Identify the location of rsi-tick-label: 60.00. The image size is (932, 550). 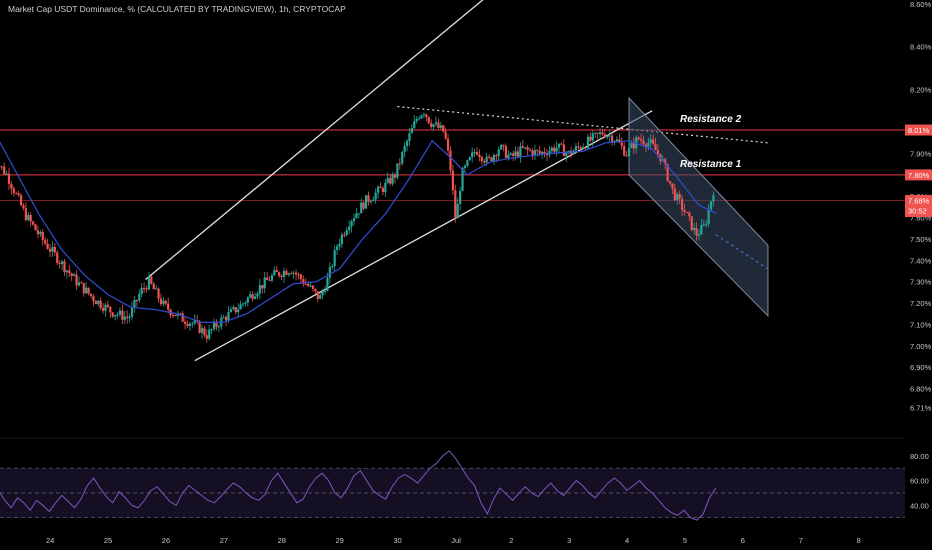
(919, 481).